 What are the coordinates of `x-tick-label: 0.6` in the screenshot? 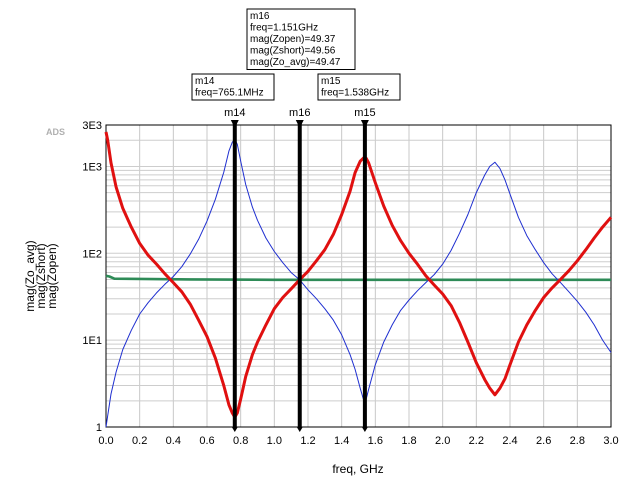 It's located at (206, 441).